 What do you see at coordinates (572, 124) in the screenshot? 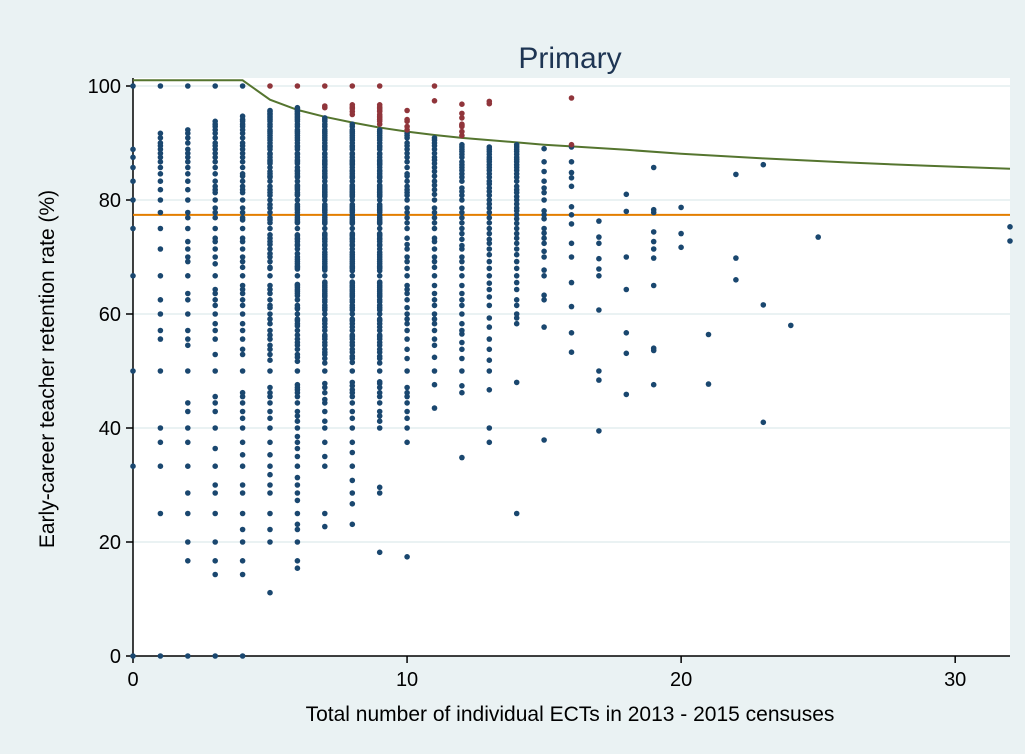
I see `upper-limit-curve` at bounding box center [572, 124].